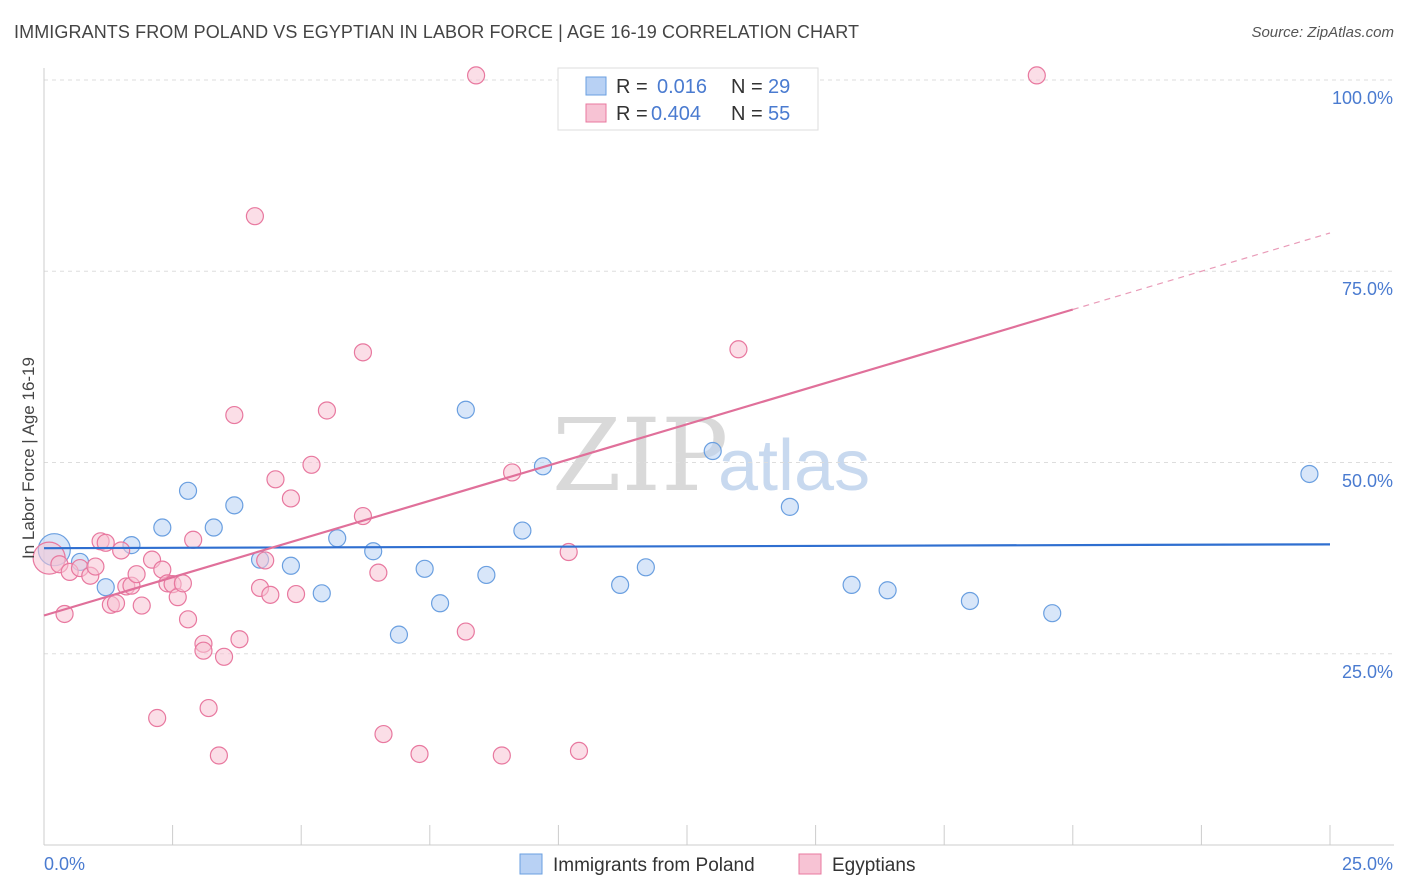 Image resolution: width=1406 pixels, height=892 pixels. I want to click on bottom-legend-label-egyptians: Egyptians, so click(873, 865).